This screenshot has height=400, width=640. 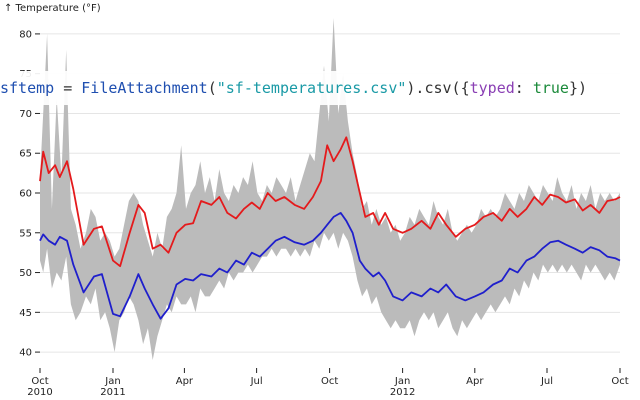 I want to click on y-tick-label: 50, so click(x=25, y=273).